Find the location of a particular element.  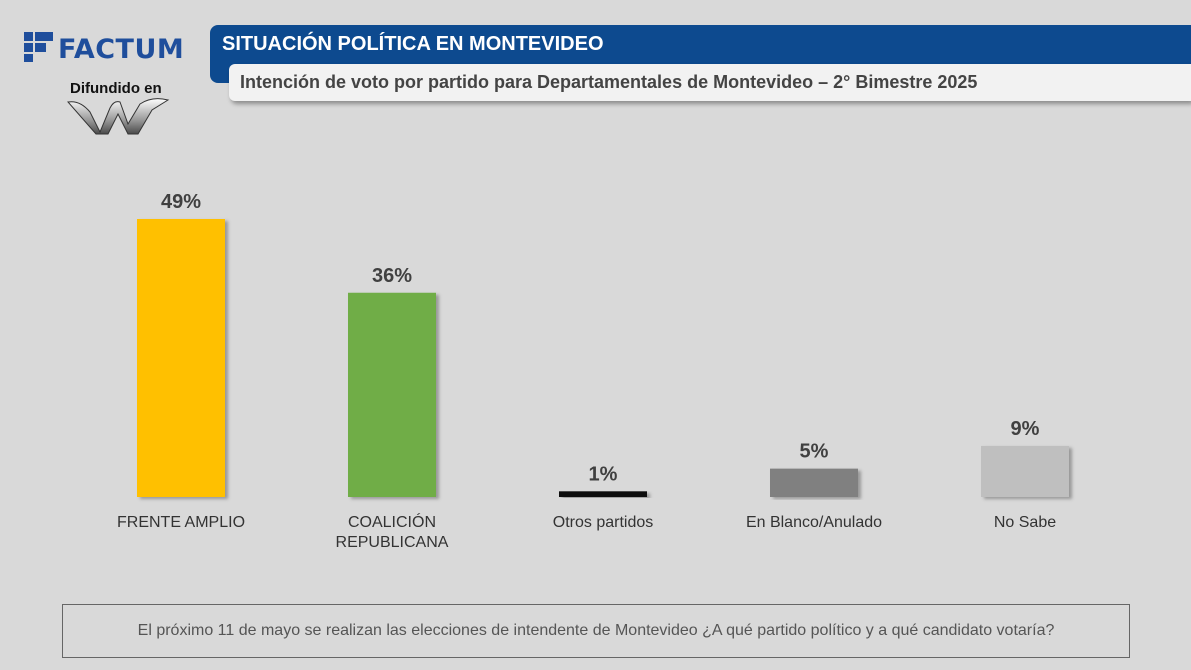

factum-logo: FACTUM Difundido en is located at coordinates (112, 85).